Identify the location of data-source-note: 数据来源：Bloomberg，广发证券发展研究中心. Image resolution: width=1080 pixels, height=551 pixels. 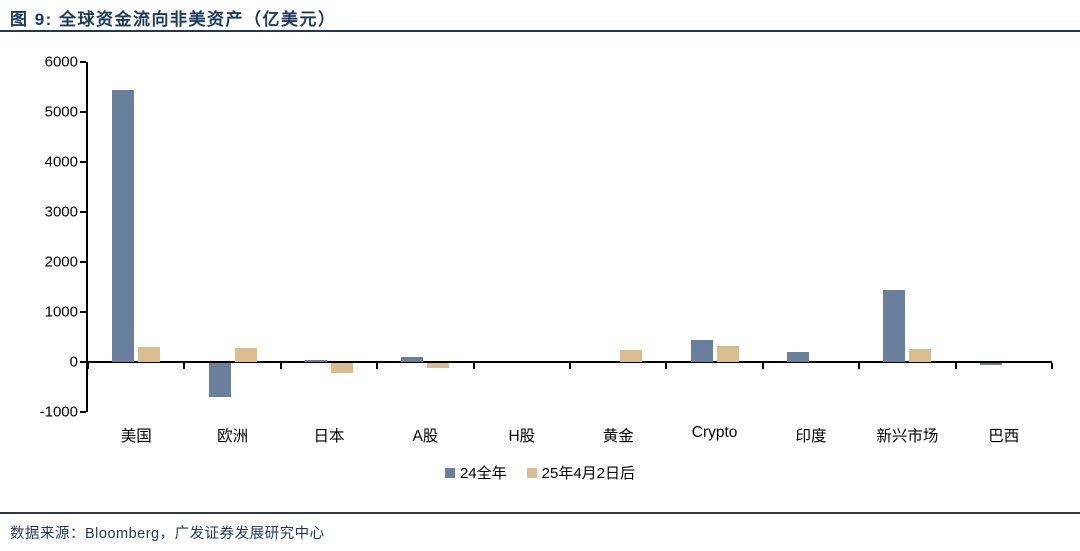
(167, 534).